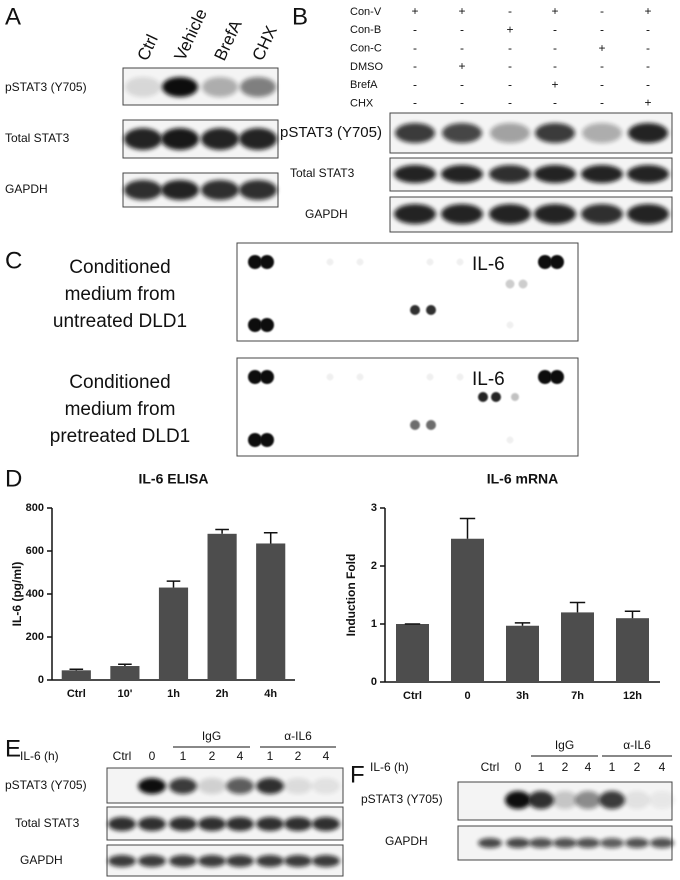 Image resolution: width=680 pixels, height=880 pixels. What do you see at coordinates (351, 595) in the screenshot?
I see `label: Induction Fold` at bounding box center [351, 595].